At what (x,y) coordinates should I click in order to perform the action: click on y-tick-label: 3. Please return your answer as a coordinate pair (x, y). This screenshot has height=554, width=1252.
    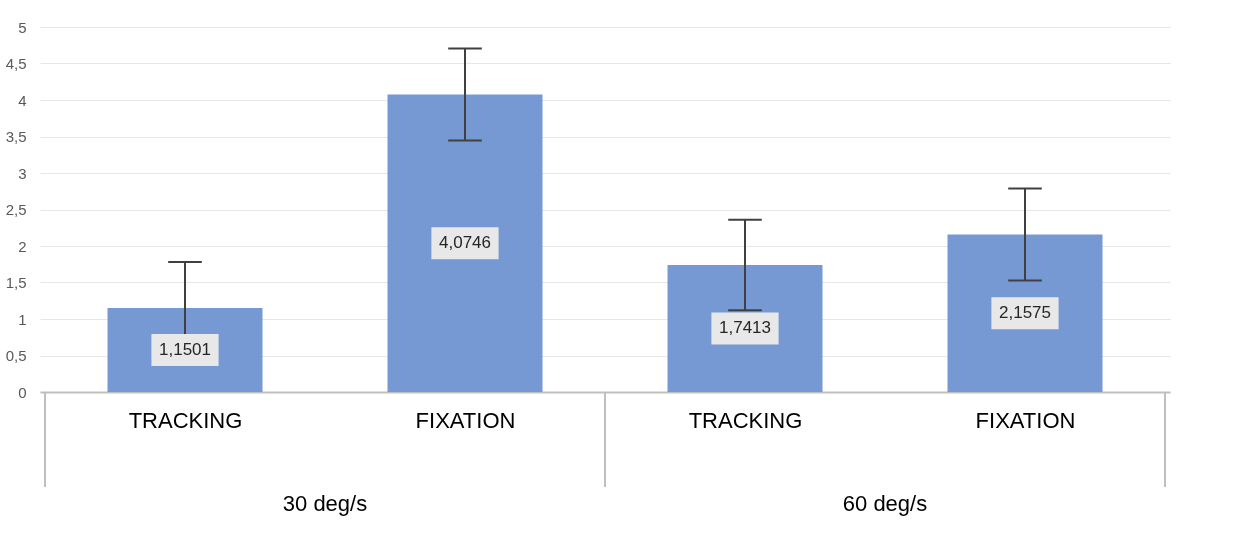
    Looking at the image, I should click on (22, 173).